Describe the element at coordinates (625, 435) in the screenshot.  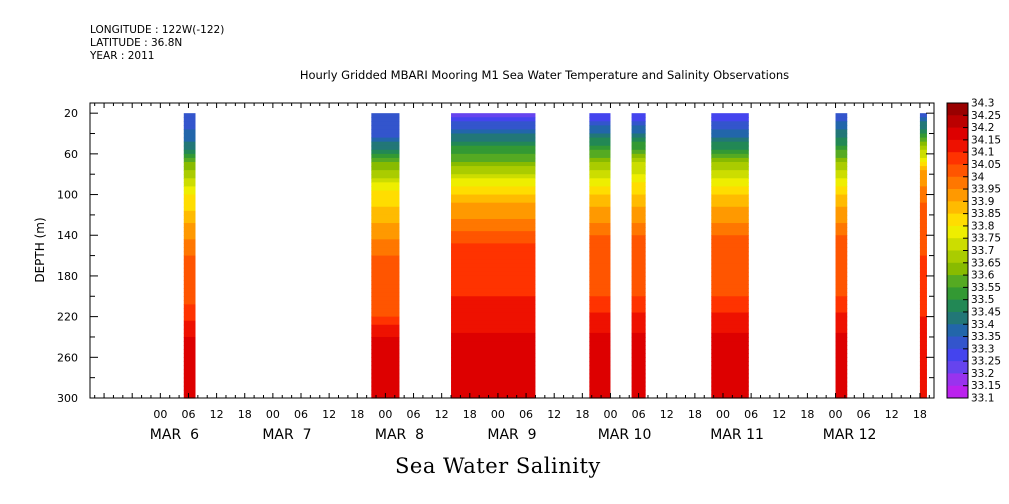
I see `x-day-label: MAR 10` at that location.